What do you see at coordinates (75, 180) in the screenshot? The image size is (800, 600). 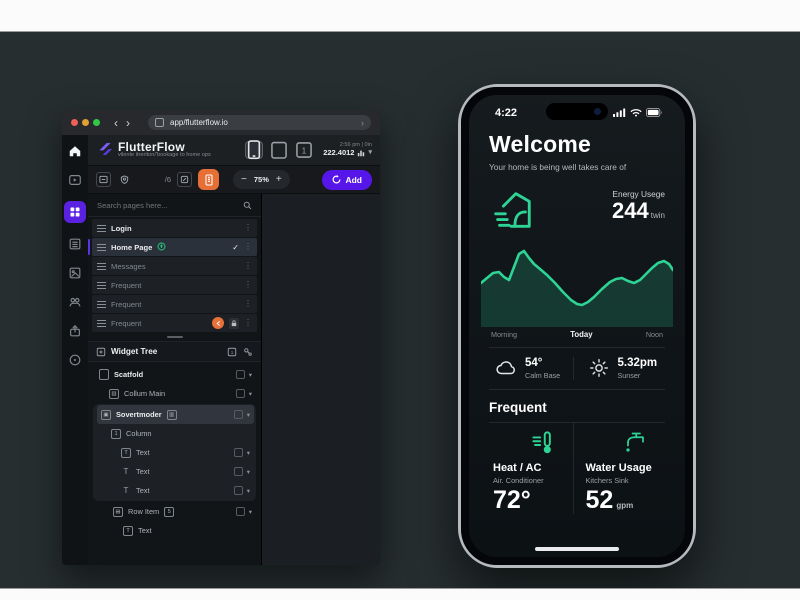 I see `app-preview-icon` at bounding box center [75, 180].